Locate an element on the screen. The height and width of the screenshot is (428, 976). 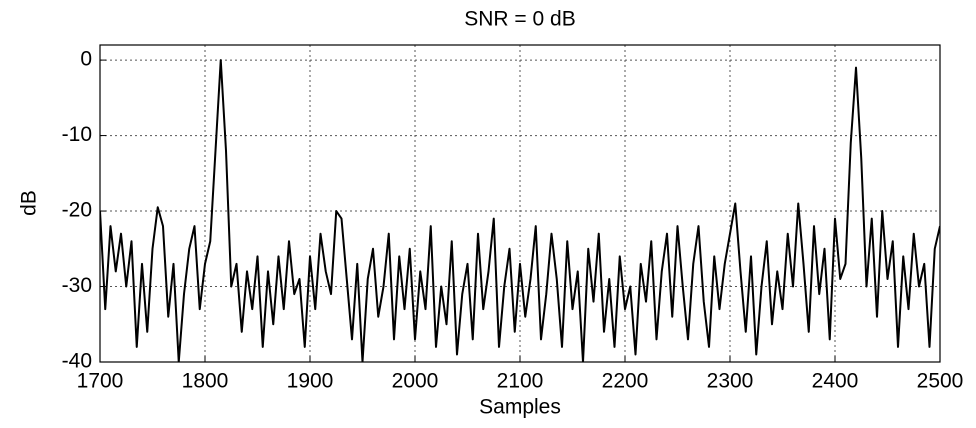
x-axis-label: Samples is located at coordinates (520, 407).